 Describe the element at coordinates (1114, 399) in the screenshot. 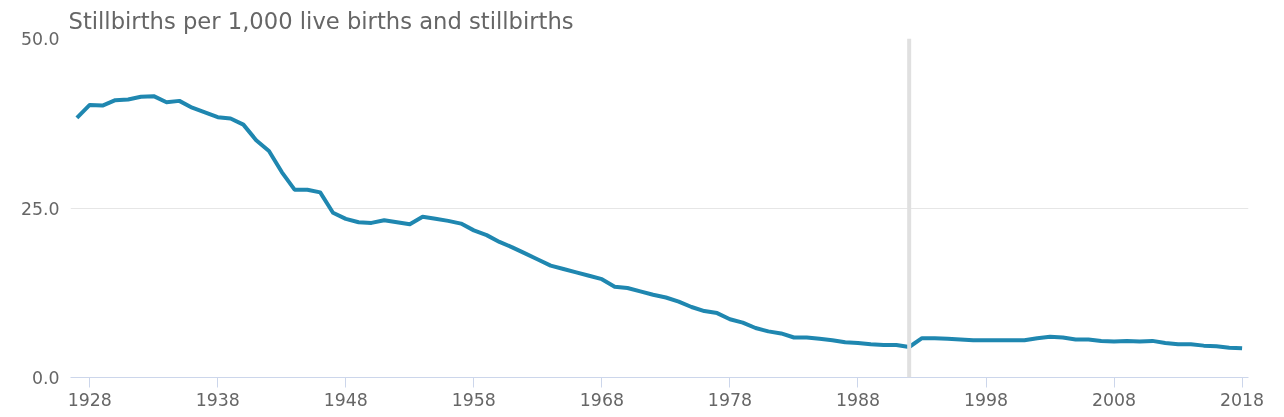

I see `x-tick-label: 2008` at that location.